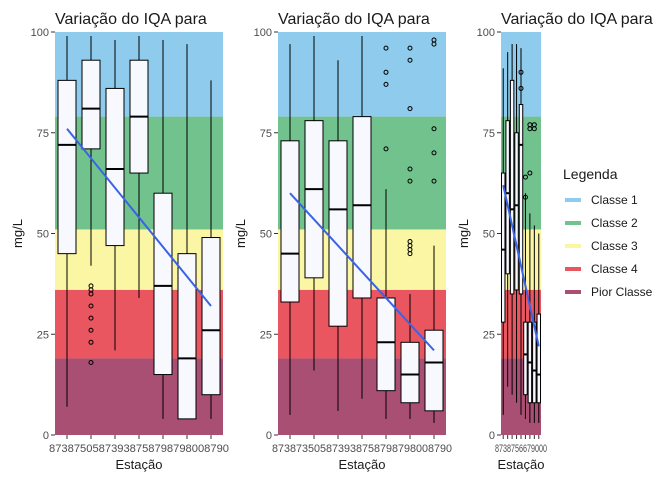 This screenshot has height=480, width=672. Describe the element at coordinates (614, 269) in the screenshot. I see `legend-label: Classe 4` at that location.